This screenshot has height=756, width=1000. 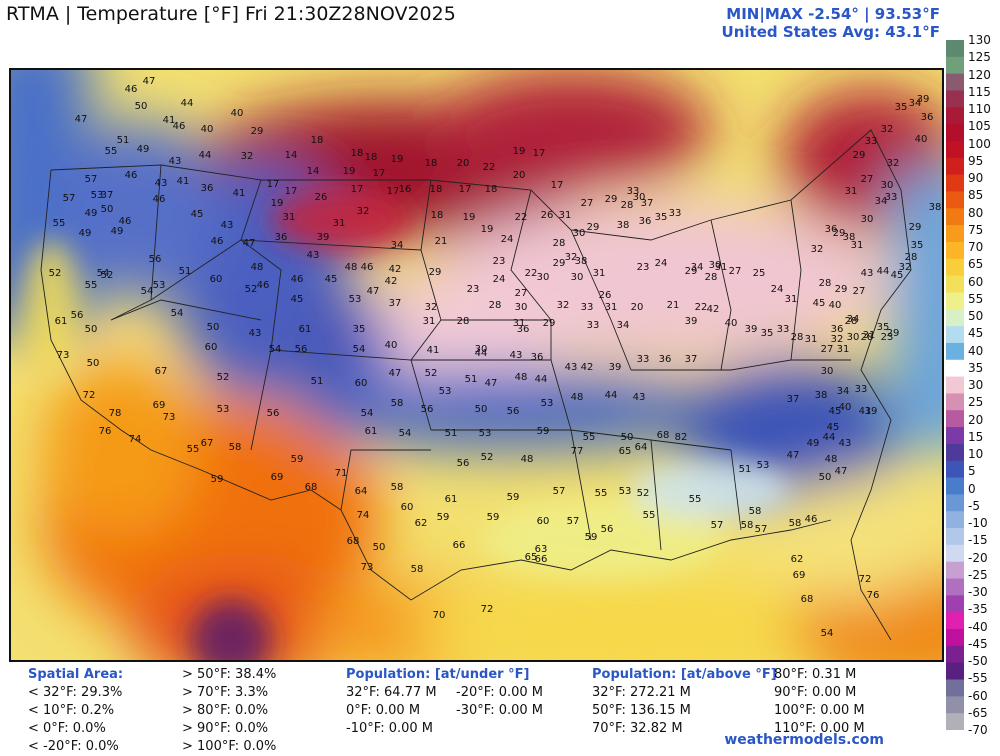 What do you see at coordinates (395, 303) in the screenshot?
I see `temperature-label: 37` at bounding box center [395, 303].